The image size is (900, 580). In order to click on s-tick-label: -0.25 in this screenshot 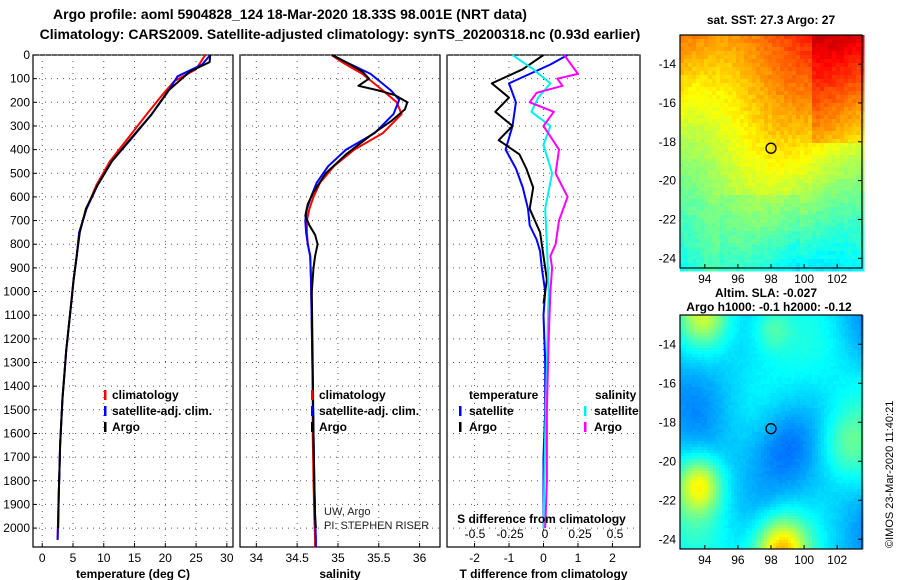, I will do `click(510, 534)`.